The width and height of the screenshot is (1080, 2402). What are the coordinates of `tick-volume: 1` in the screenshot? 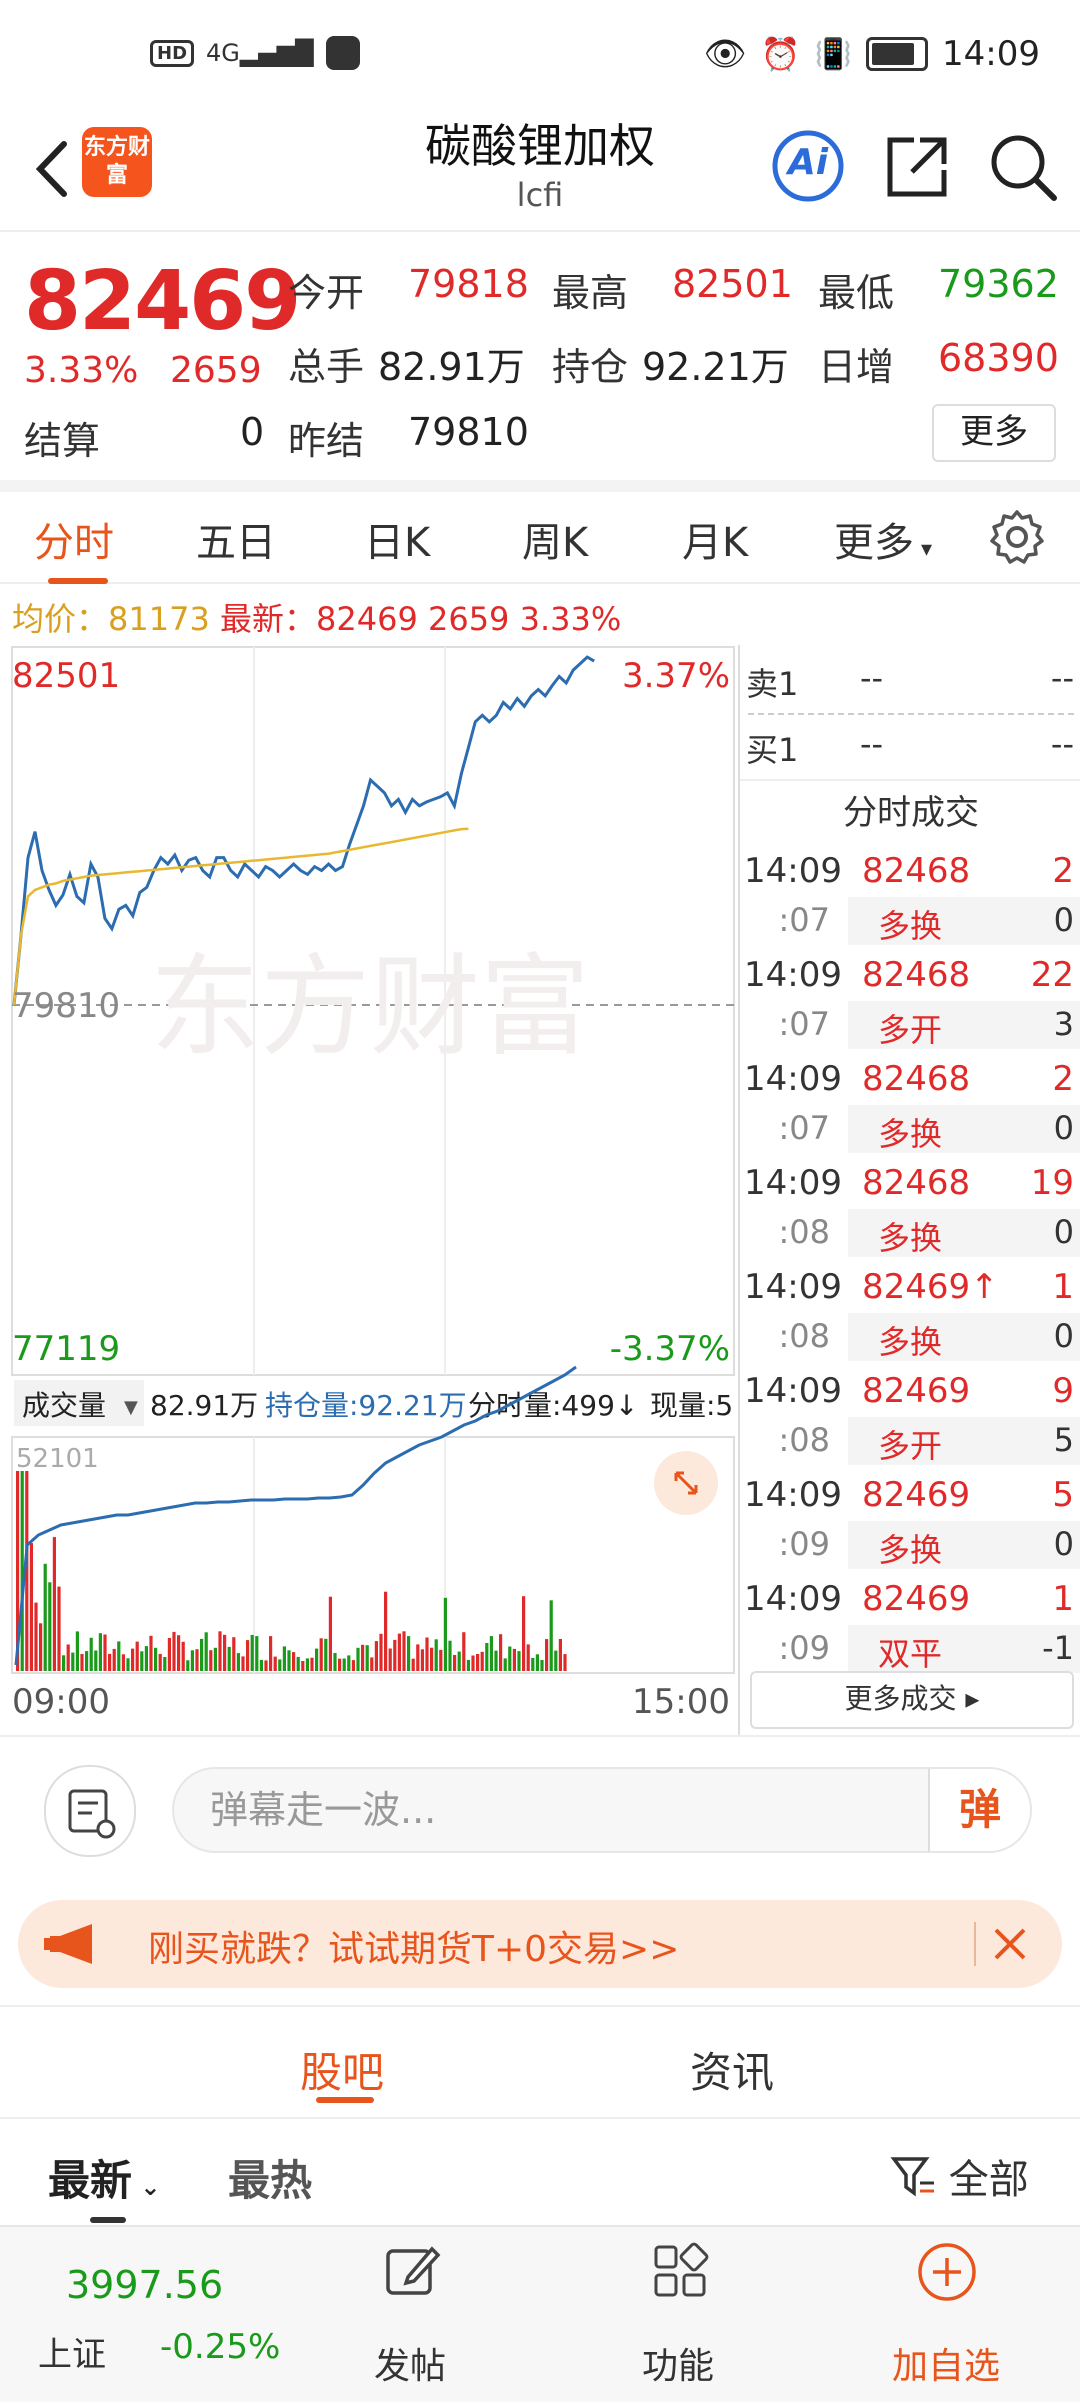 It's located at (1063, 1599).